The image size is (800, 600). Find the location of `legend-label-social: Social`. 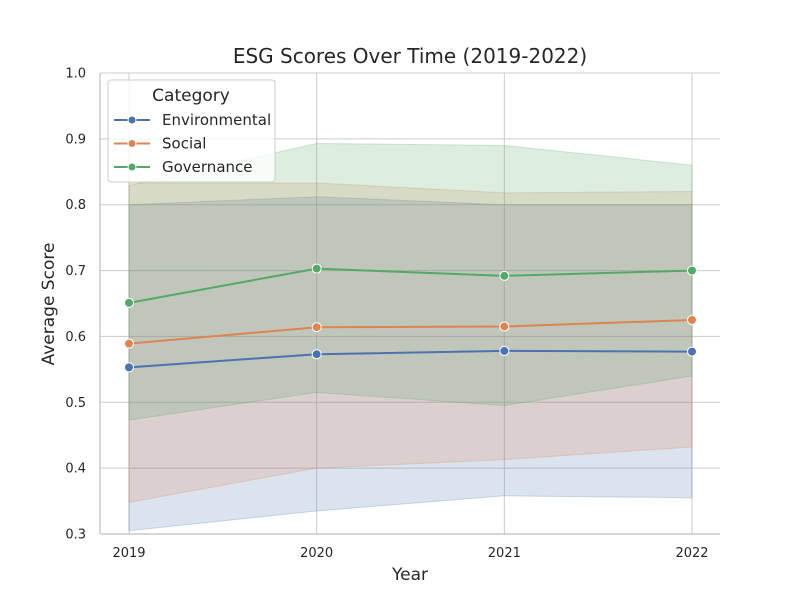

legend-label-social: Social is located at coordinates (184, 144).